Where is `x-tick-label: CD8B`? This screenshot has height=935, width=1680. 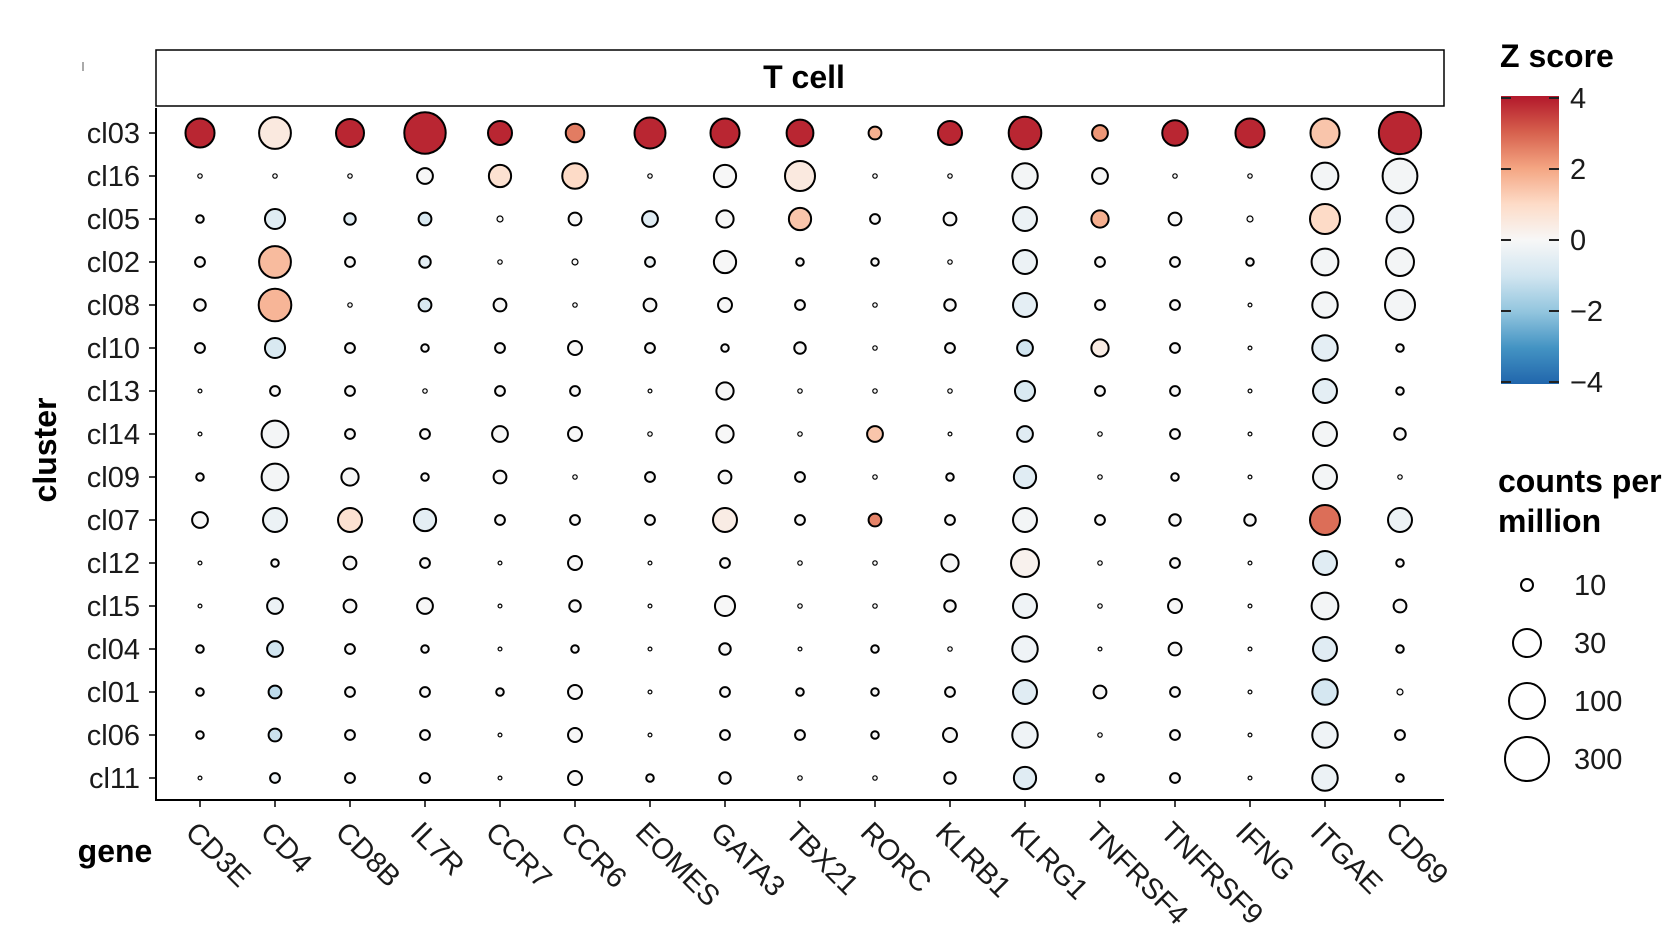 x-tick-label: CD8B is located at coordinates (367, 854).